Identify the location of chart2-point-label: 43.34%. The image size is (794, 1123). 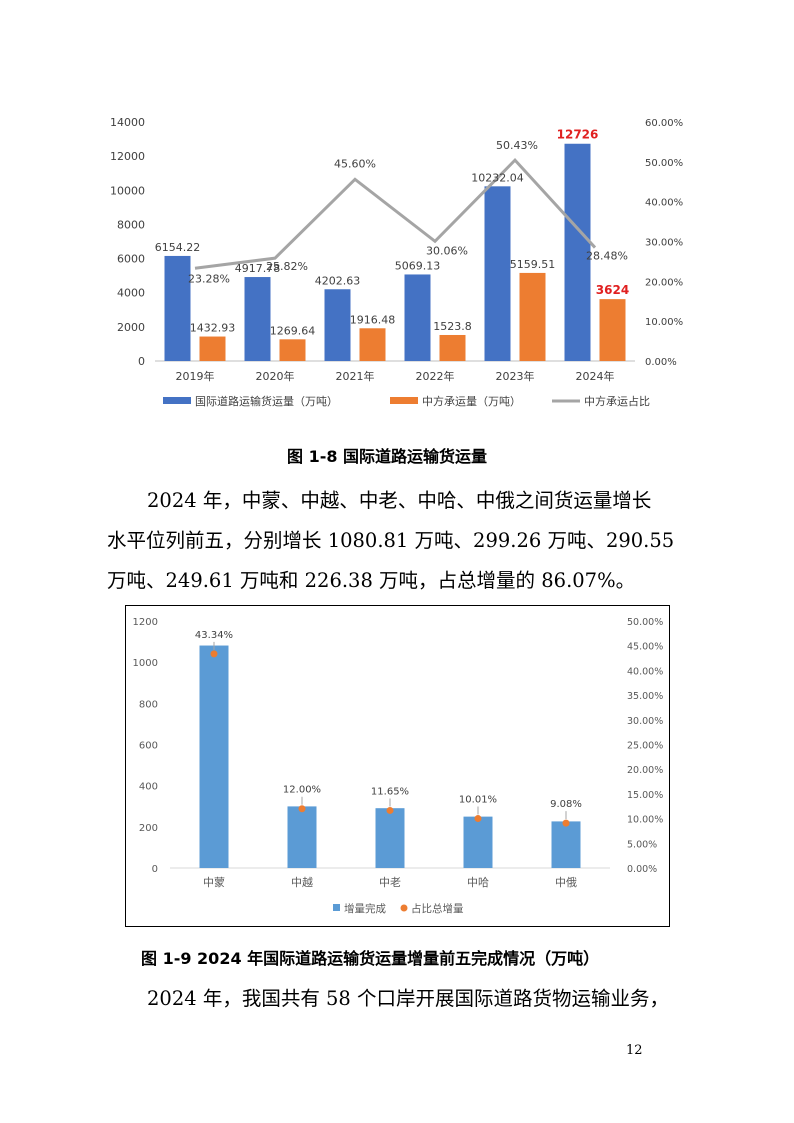
(214, 635).